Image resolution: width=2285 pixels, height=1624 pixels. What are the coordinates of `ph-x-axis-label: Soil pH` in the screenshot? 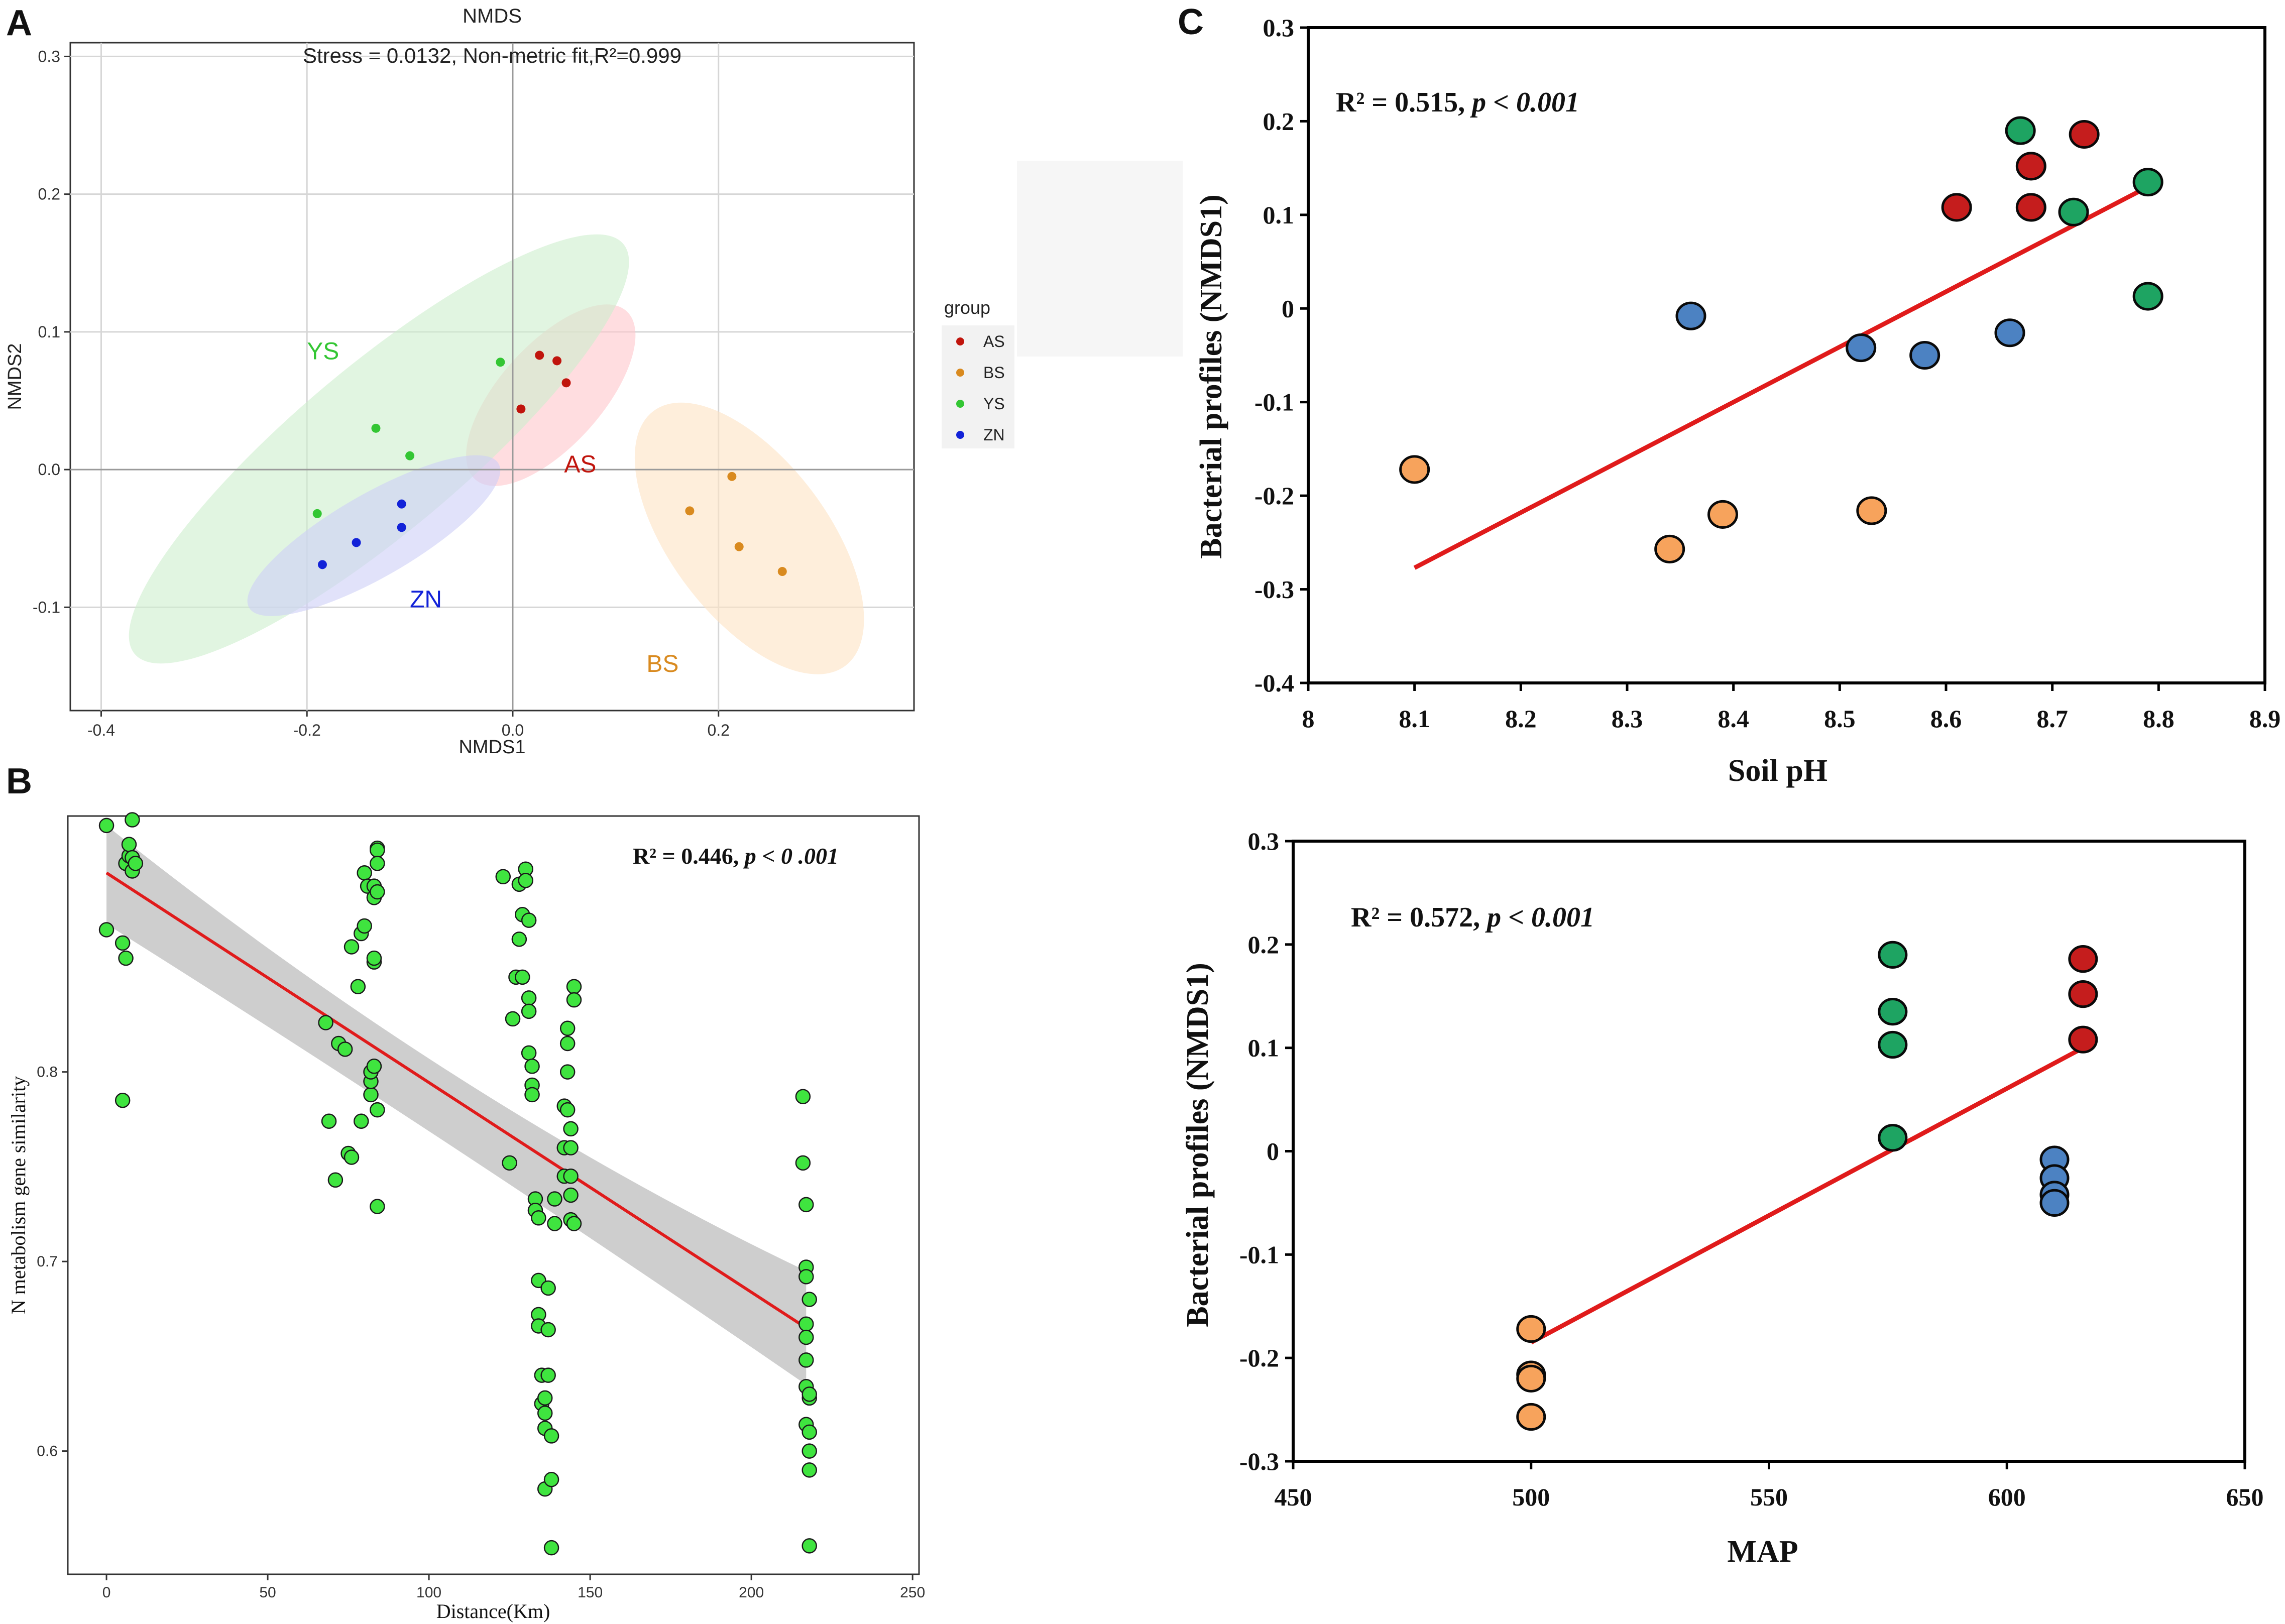 It's located at (1777, 771).